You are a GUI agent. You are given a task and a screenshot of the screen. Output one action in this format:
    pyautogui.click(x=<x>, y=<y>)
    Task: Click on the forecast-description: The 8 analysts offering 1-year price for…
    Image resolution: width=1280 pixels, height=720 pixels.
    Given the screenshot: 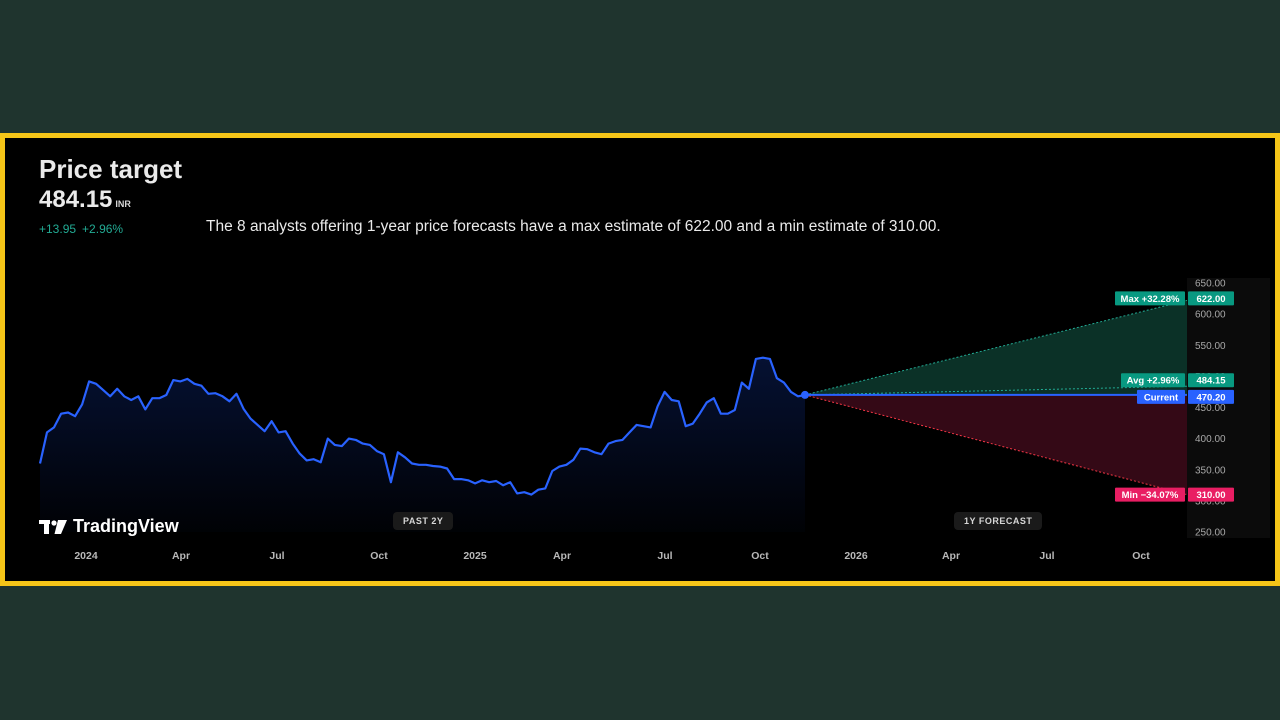 What is the action you would take?
    pyautogui.click(x=573, y=226)
    